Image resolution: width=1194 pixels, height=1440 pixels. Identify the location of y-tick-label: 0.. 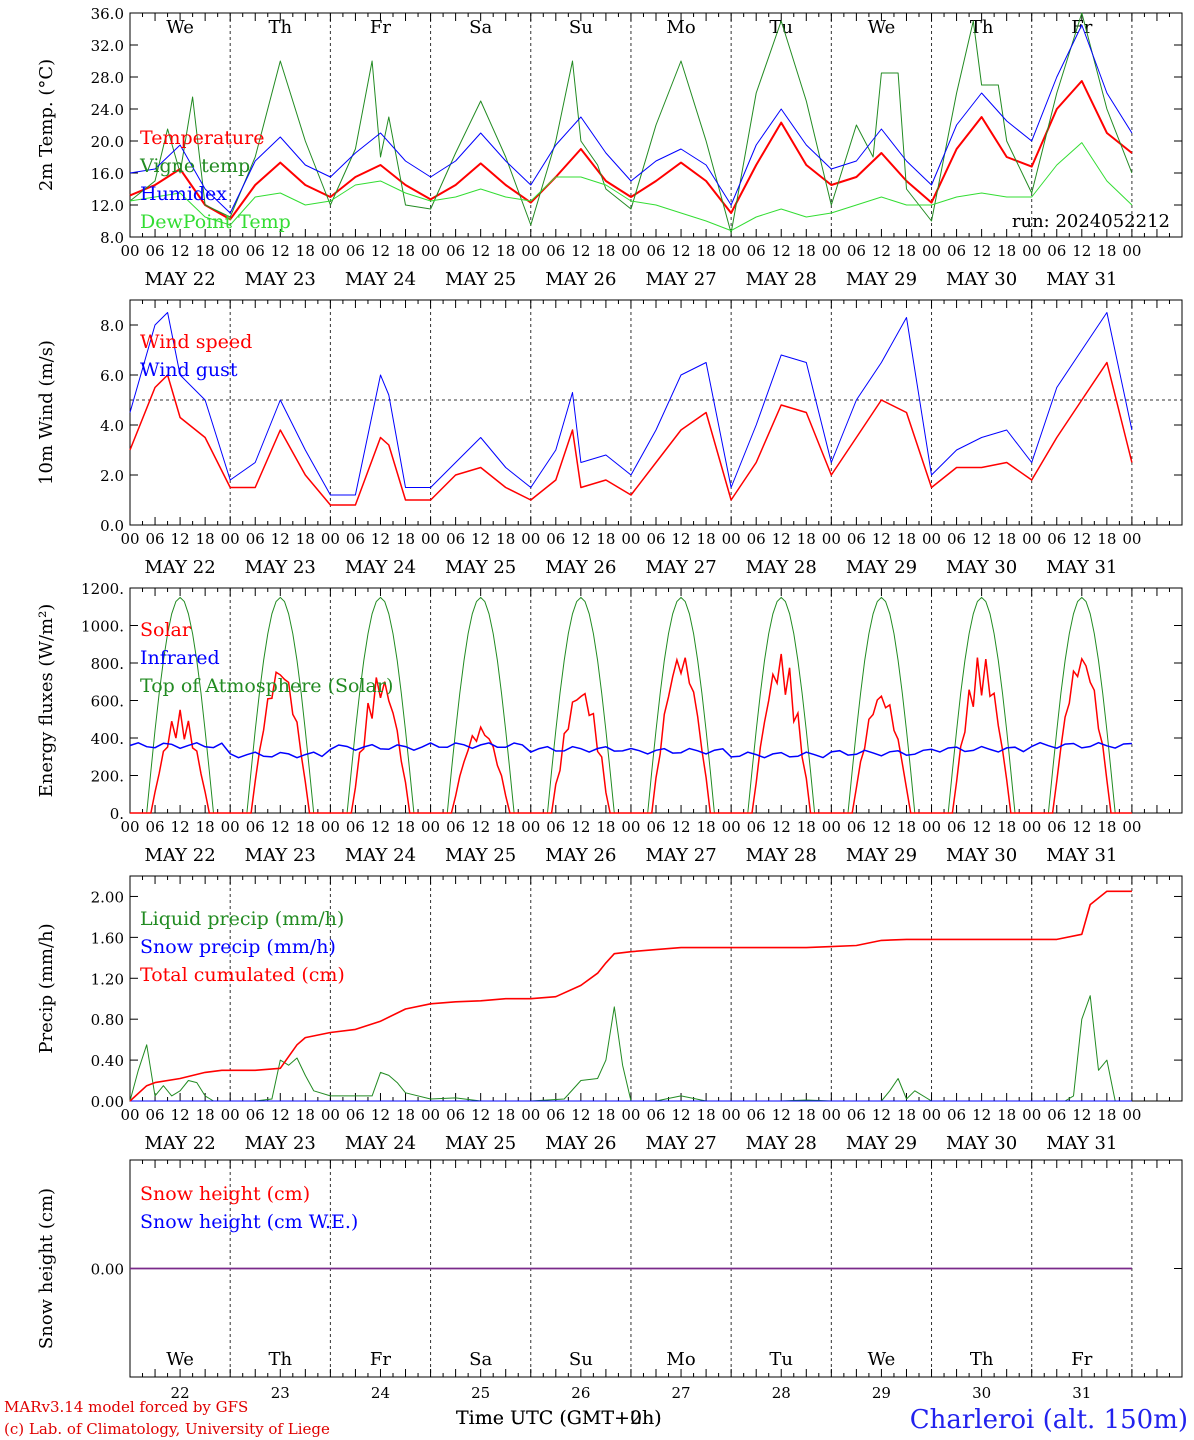
(117, 814).